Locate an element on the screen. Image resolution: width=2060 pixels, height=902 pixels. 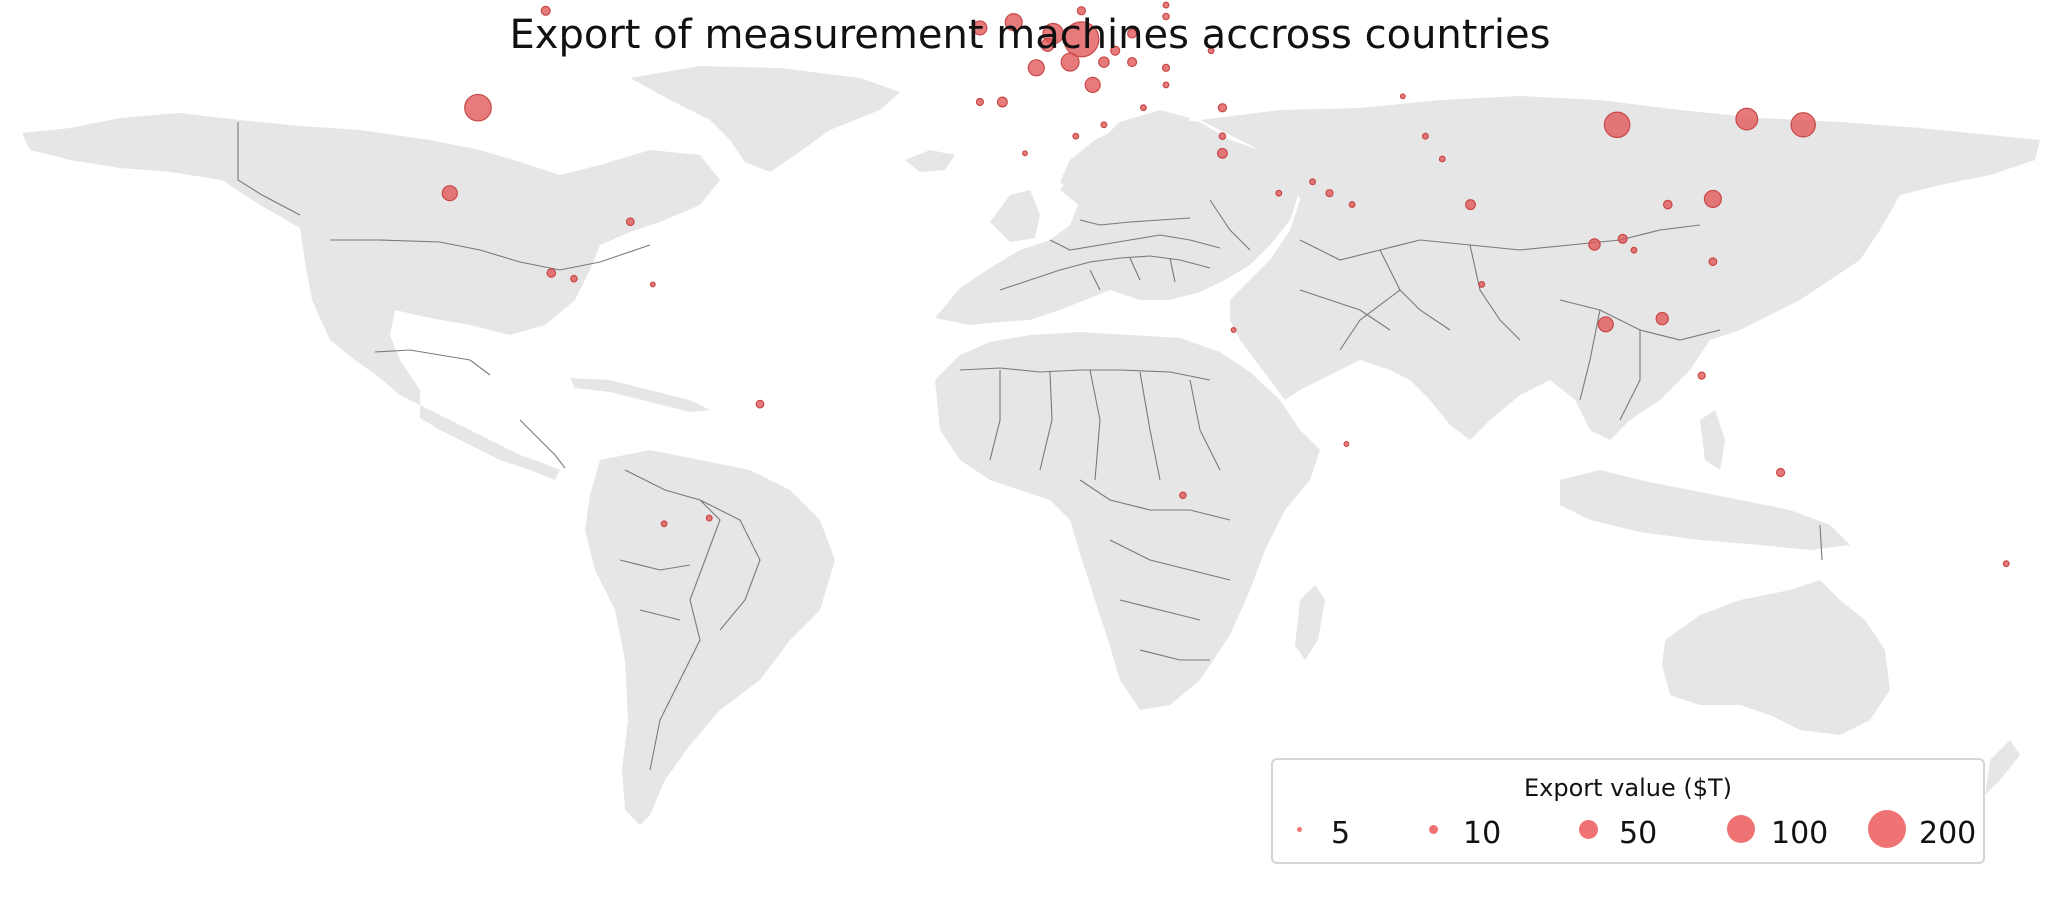
legend-label: 5 is located at coordinates (1341, 833).